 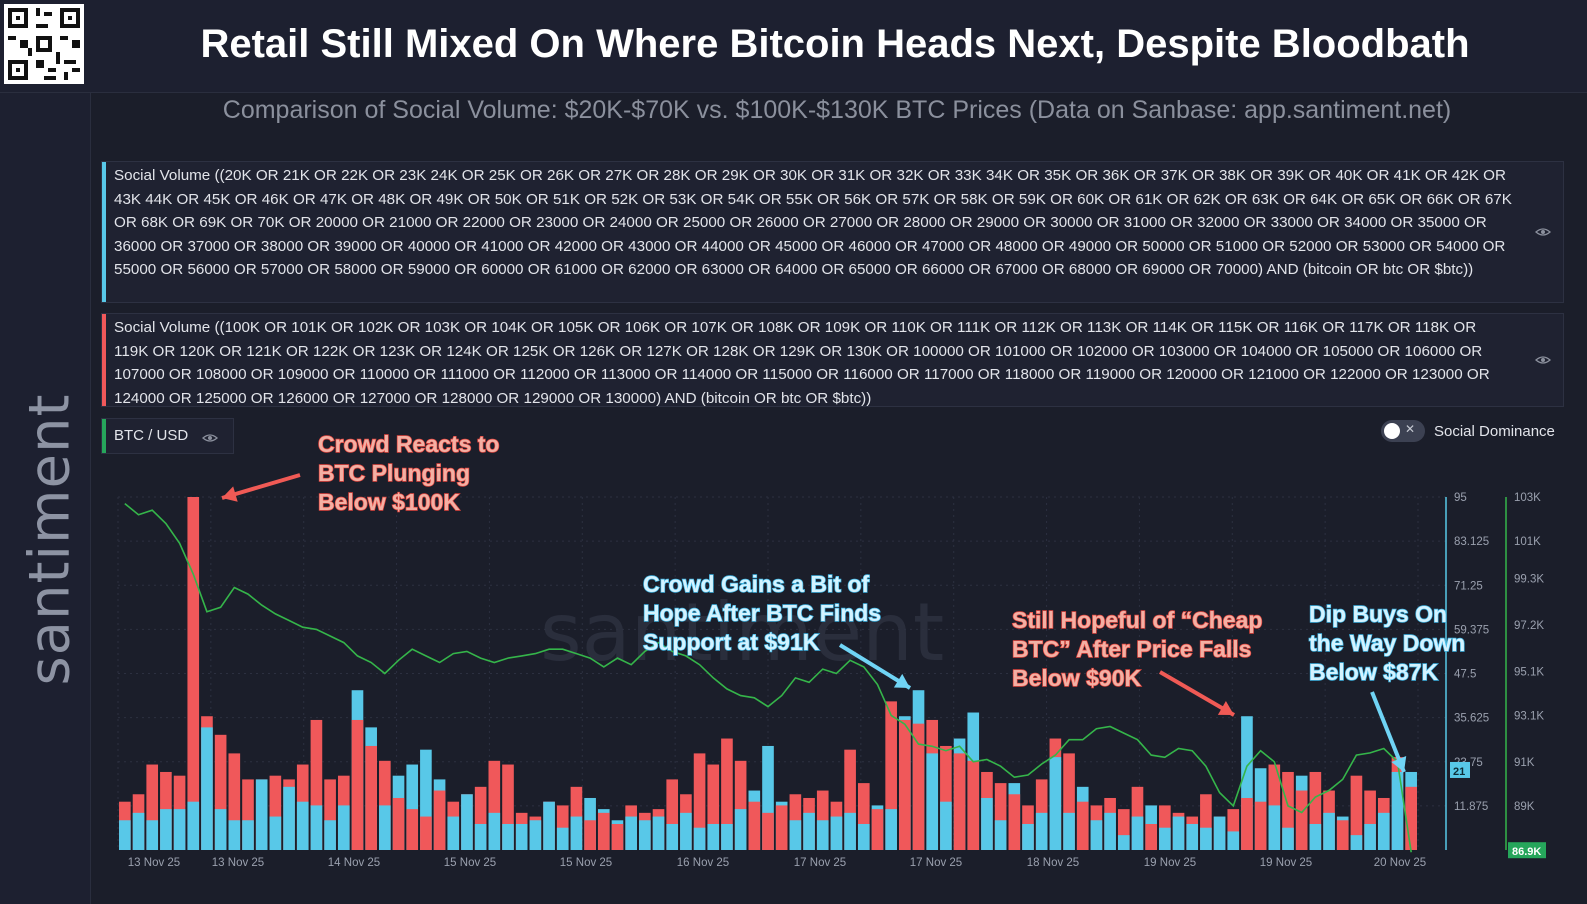 I want to click on y-left-tick-label: 35.625, so click(x=1471, y=719).